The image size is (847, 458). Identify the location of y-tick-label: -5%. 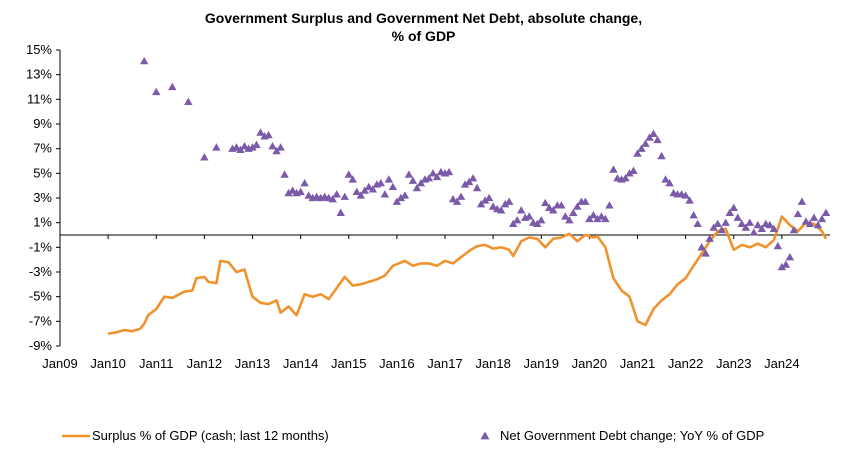
(41, 296).